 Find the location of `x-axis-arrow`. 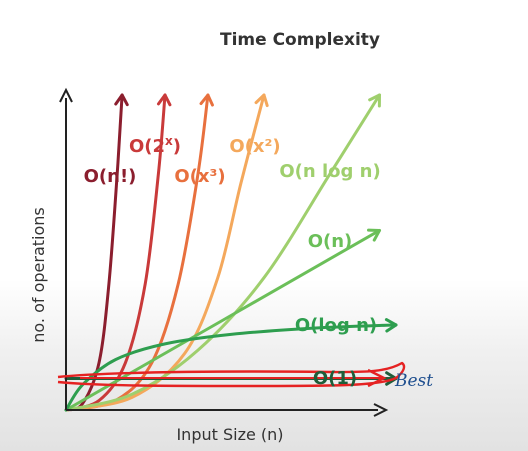

x-axis-arrow is located at coordinates (381, 410).